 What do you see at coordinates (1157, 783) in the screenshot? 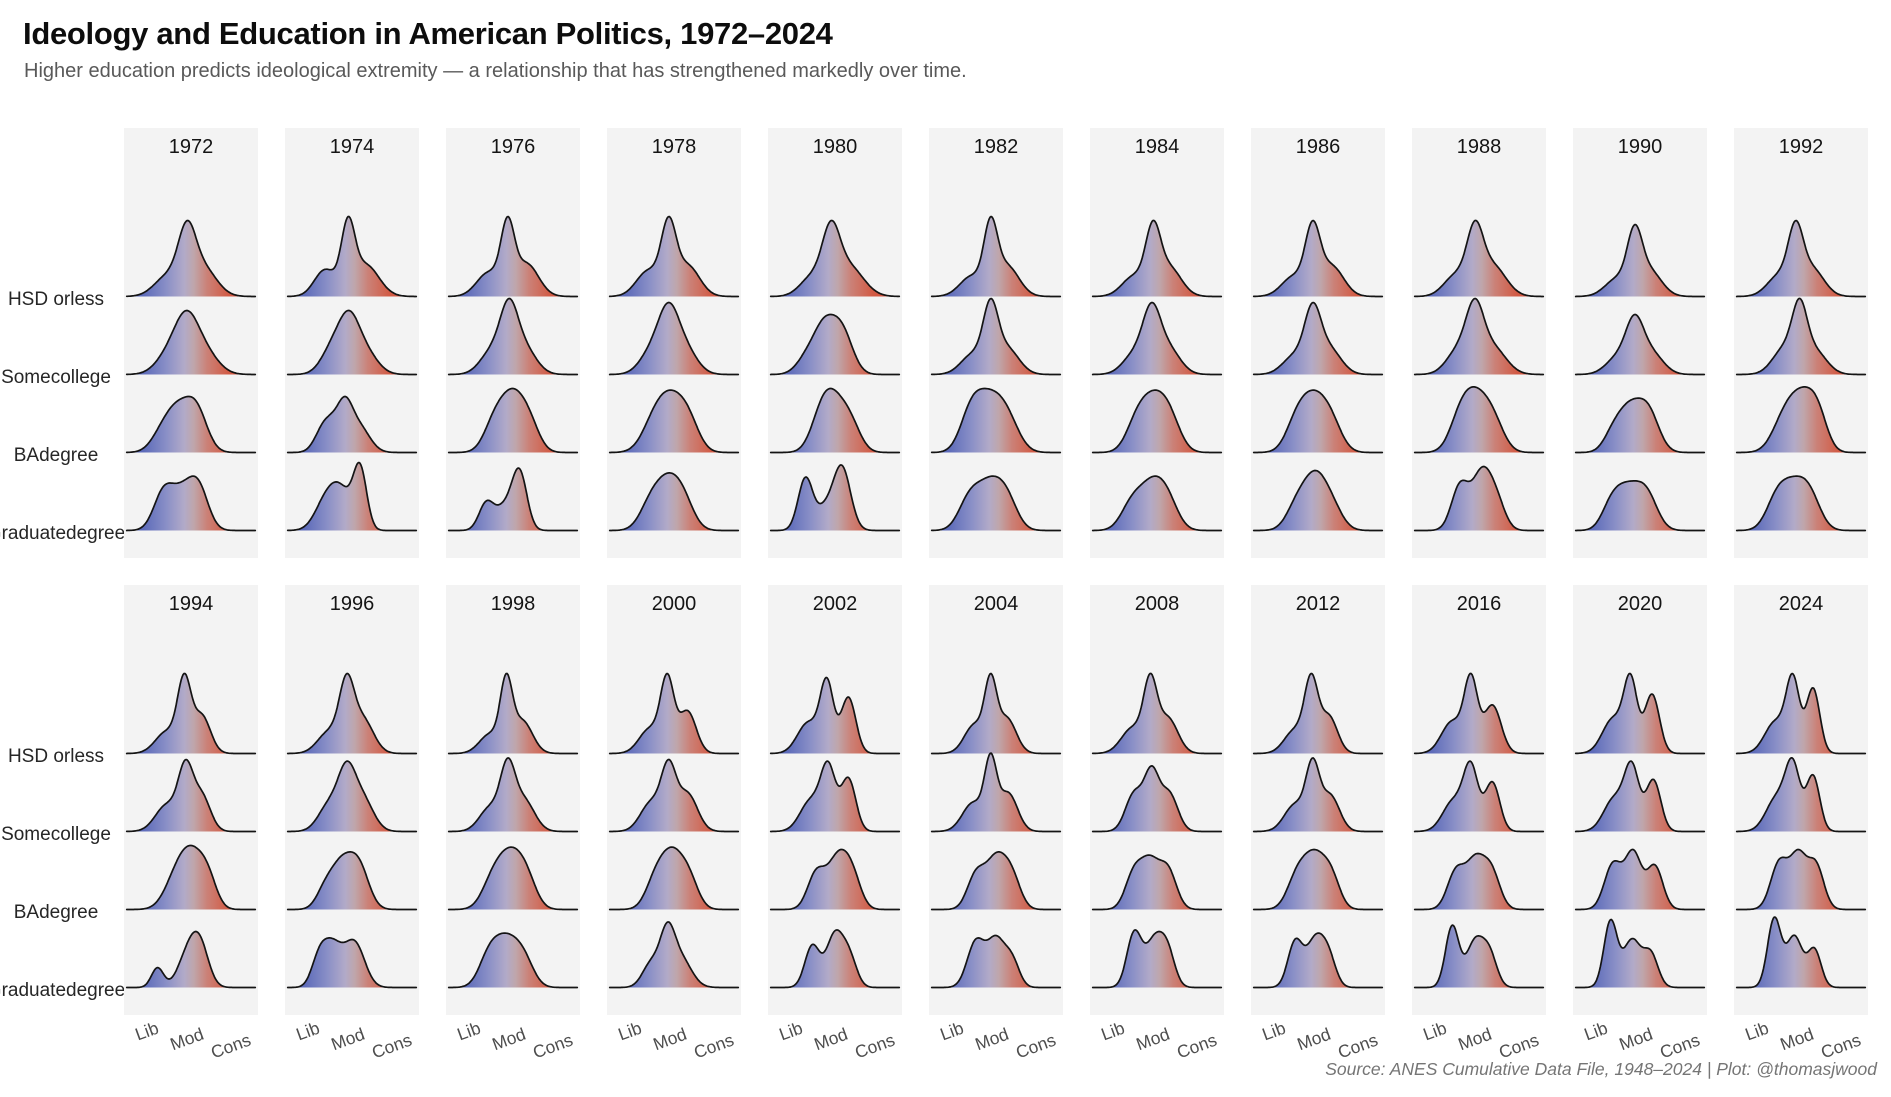
I see `density-plot-2008-row1` at bounding box center [1157, 783].